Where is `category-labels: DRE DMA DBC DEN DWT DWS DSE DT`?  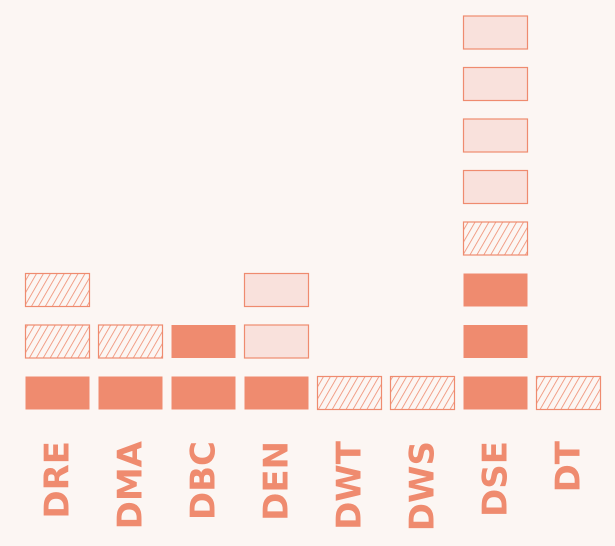
category-labels: DRE DMA DBC DEN DWT DWS DSE DT is located at coordinates (313, 485).